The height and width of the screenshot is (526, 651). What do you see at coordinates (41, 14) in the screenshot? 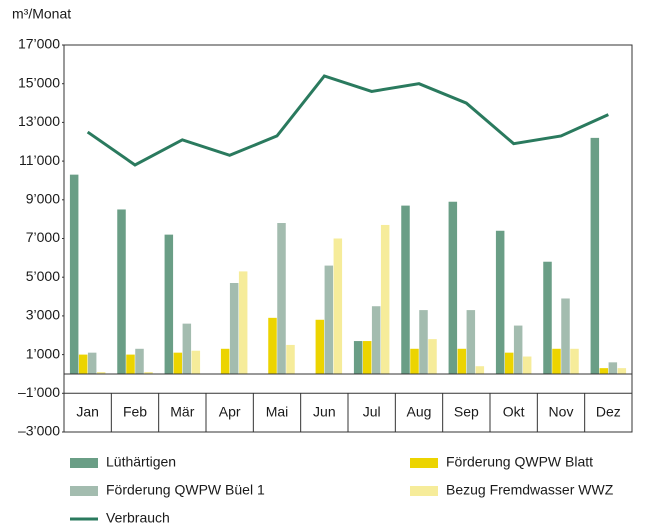
I see `y-axis-label: m³/Monat` at bounding box center [41, 14].